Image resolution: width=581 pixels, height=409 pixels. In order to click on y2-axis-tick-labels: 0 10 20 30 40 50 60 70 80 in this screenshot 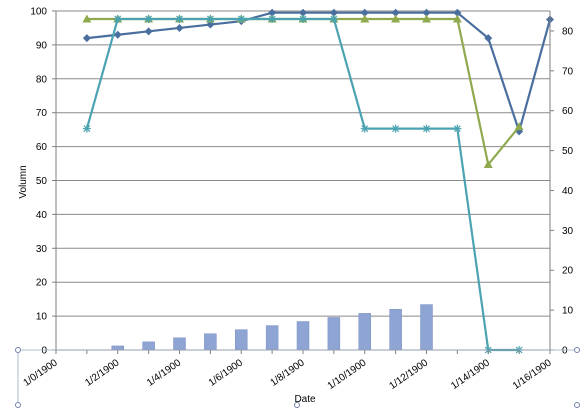, I will do `click(568, 191)`.